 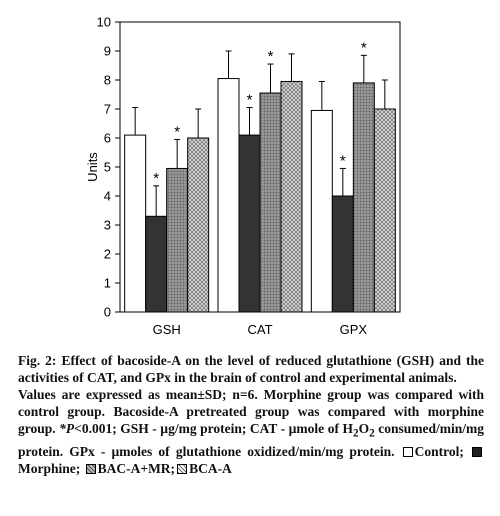 What do you see at coordinates (104, 22) in the screenshot?
I see `y-tick-label: 10` at bounding box center [104, 22].